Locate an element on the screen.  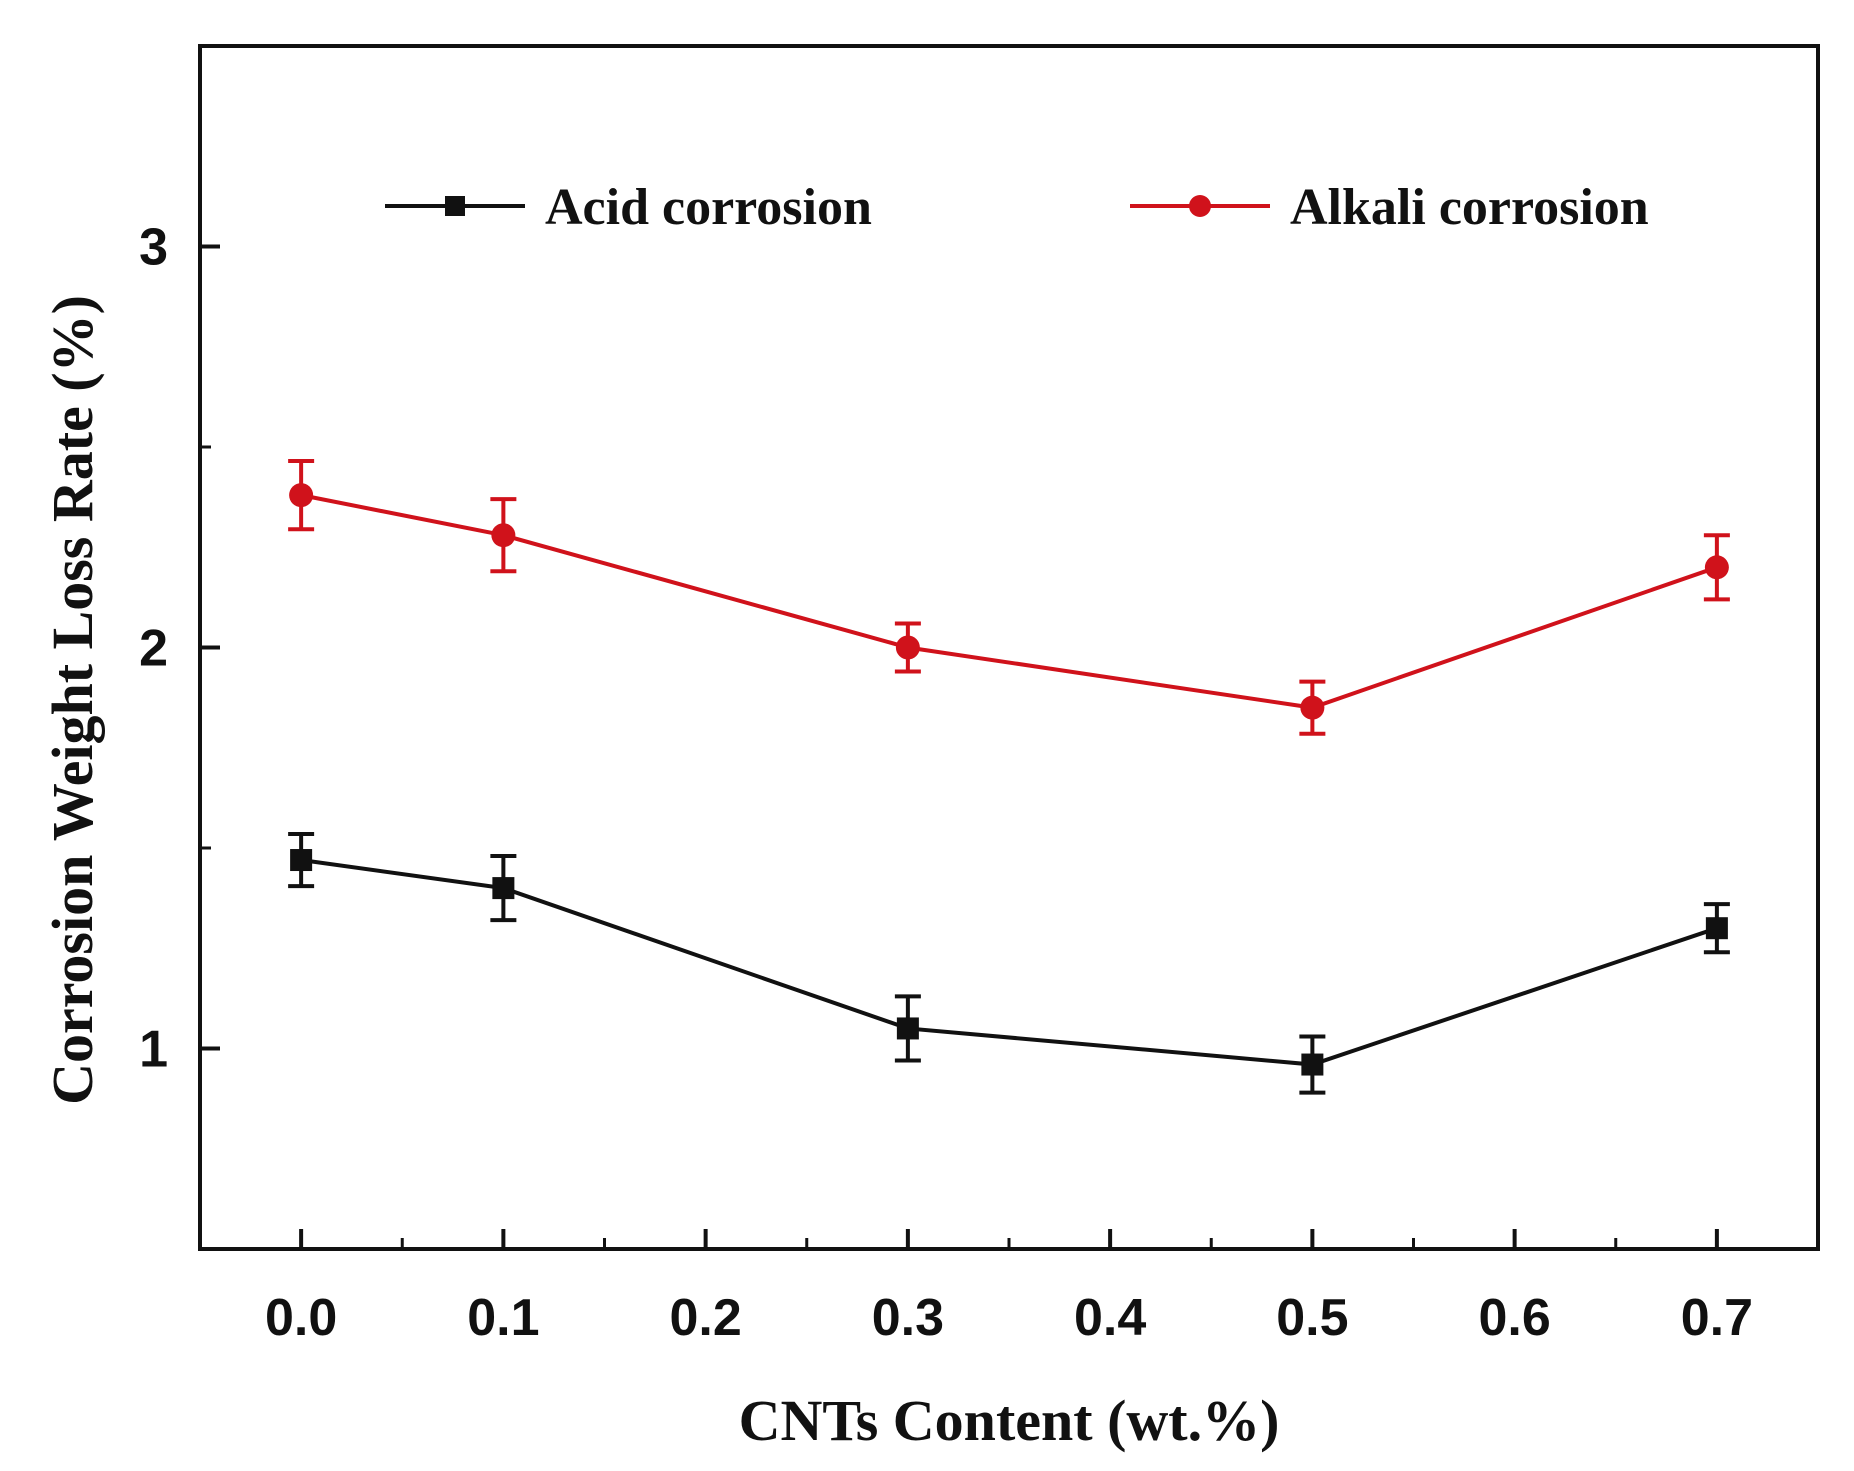
x-tick-label-6: 0.6 is located at coordinates (1514, 1318).